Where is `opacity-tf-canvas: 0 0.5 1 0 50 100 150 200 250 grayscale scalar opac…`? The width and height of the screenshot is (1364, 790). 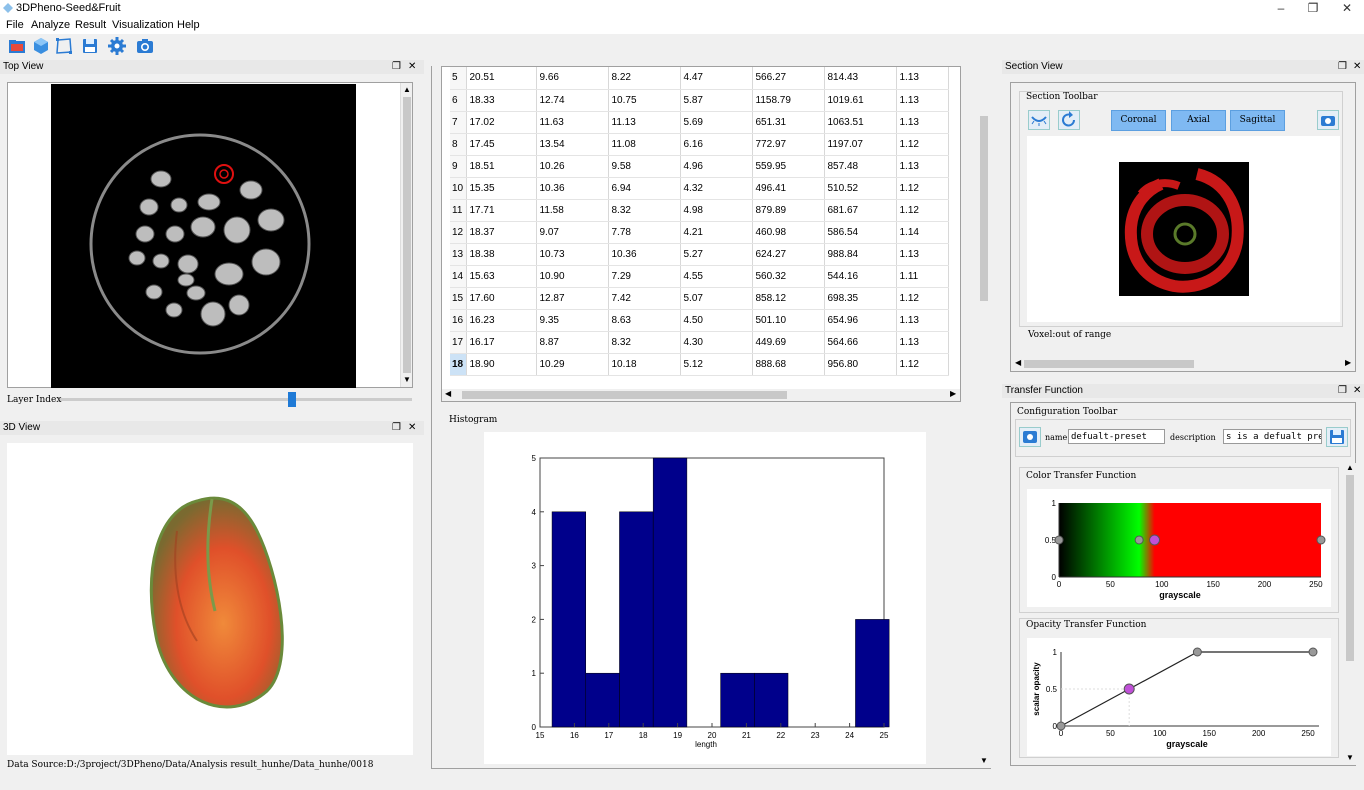
opacity-tf-canvas: 0 0.5 1 0 50 100 150 200 250 grayscale scalar opac… is located at coordinates (1179, 697).